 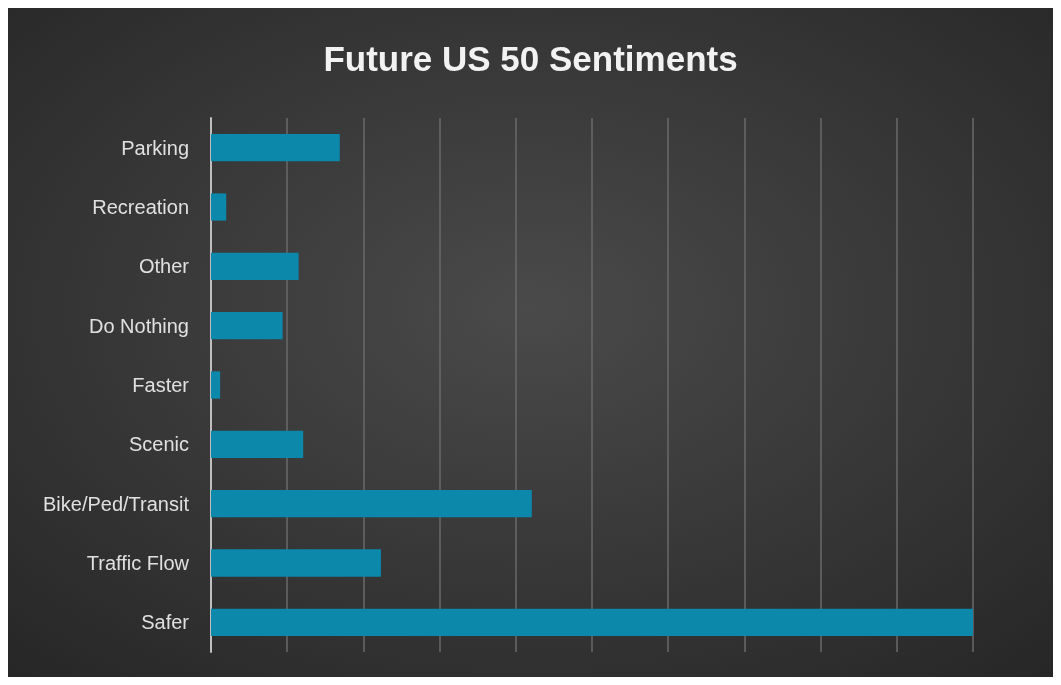 What do you see at coordinates (158, 444) in the screenshot?
I see `y-tick-label: Scenic` at bounding box center [158, 444].